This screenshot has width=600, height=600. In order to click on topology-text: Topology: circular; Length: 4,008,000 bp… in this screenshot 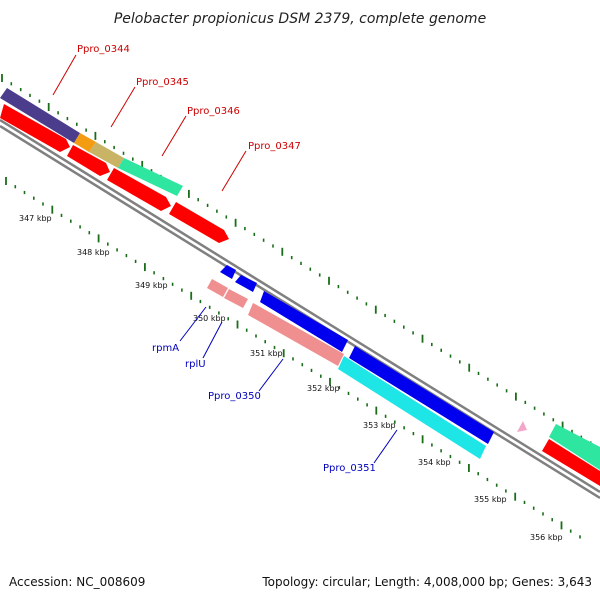, I will do `click(426, 582)`.